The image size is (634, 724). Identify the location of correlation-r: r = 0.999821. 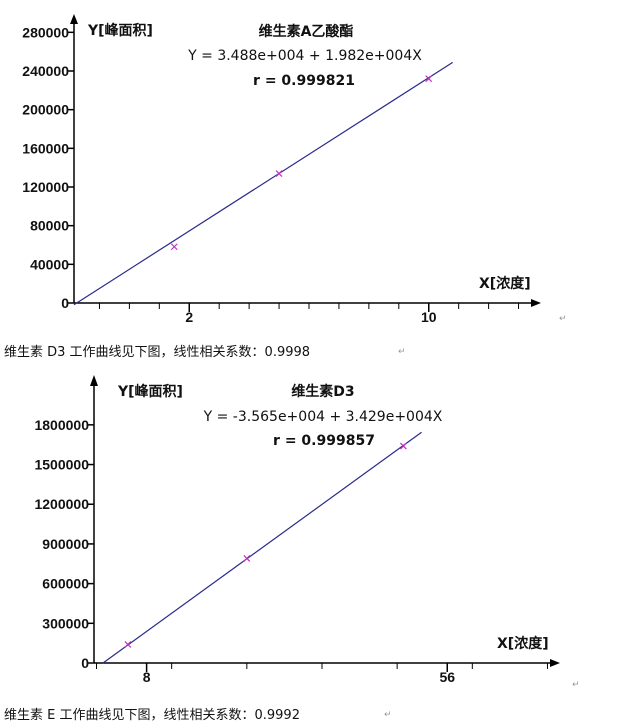
(304, 81).